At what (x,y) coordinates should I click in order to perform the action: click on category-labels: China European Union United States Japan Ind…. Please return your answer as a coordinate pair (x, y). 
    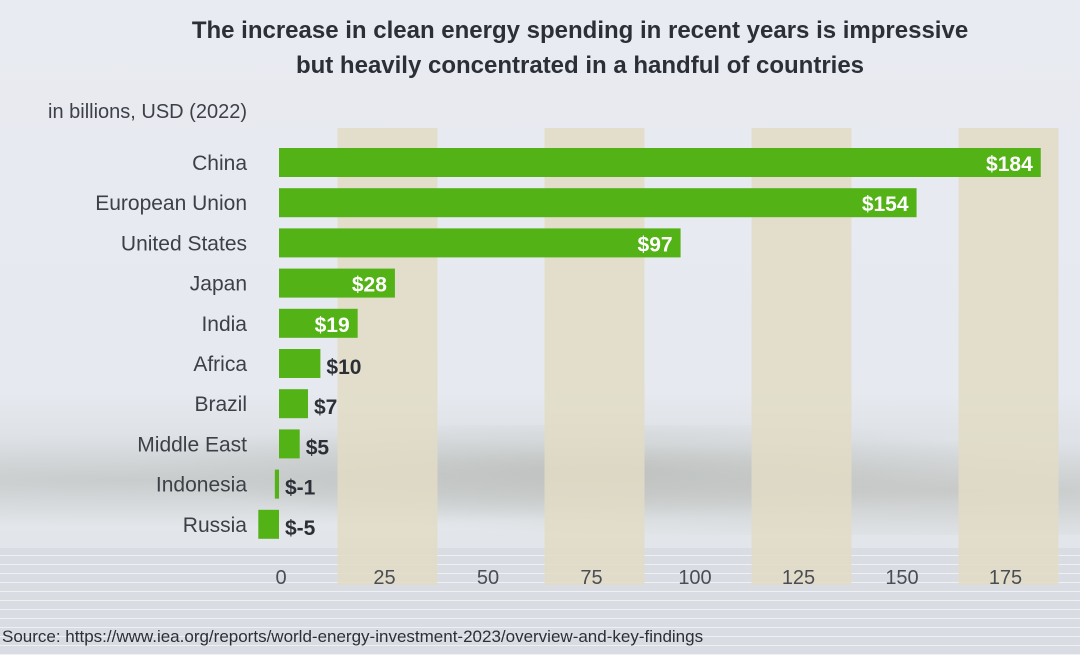
    Looking at the image, I should click on (171, 344).